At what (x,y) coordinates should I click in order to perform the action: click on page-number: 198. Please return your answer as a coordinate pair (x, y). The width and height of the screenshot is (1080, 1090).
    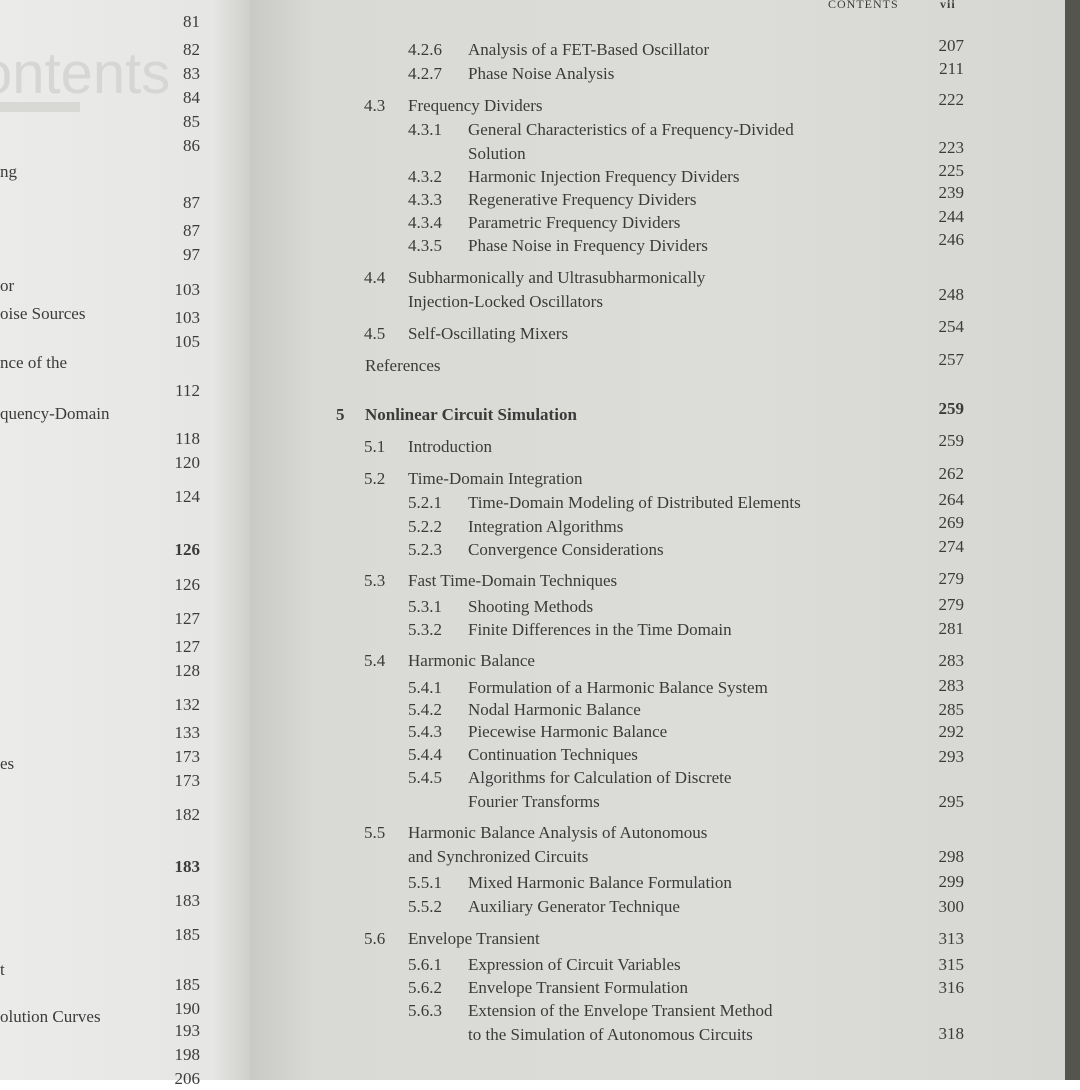
    Looking at the image, I should click on (187, 1054).